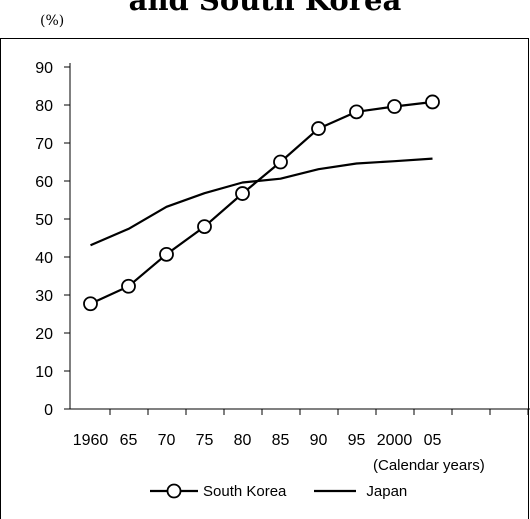 Image resolution: width=530 pixels, height=519 pixels. Describe the element at coordinates (360, 491) in the screenshot. I see `legend-item-japan: Japan` at that location.